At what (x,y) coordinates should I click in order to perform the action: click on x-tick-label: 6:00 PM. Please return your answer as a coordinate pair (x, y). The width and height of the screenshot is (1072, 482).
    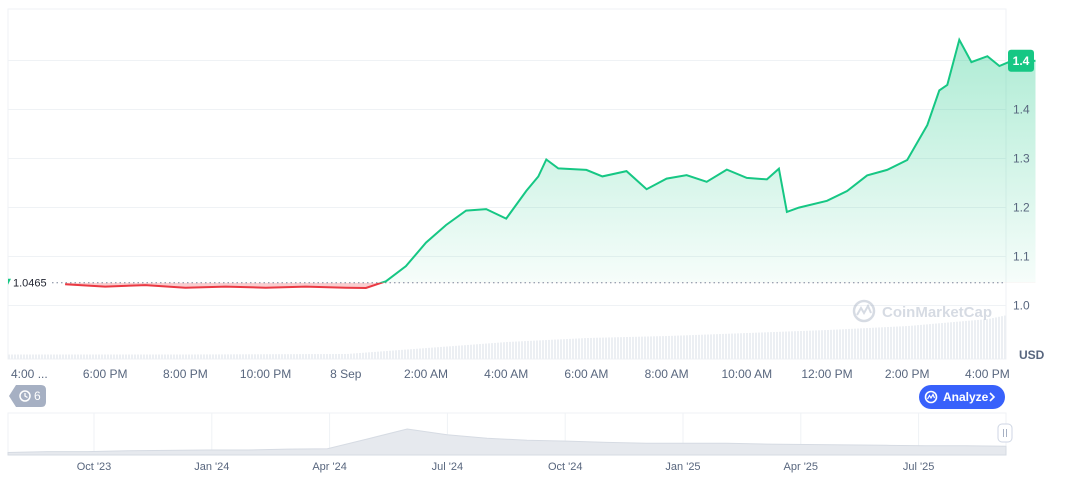
    Looking at the image, I should click on (105, 374).